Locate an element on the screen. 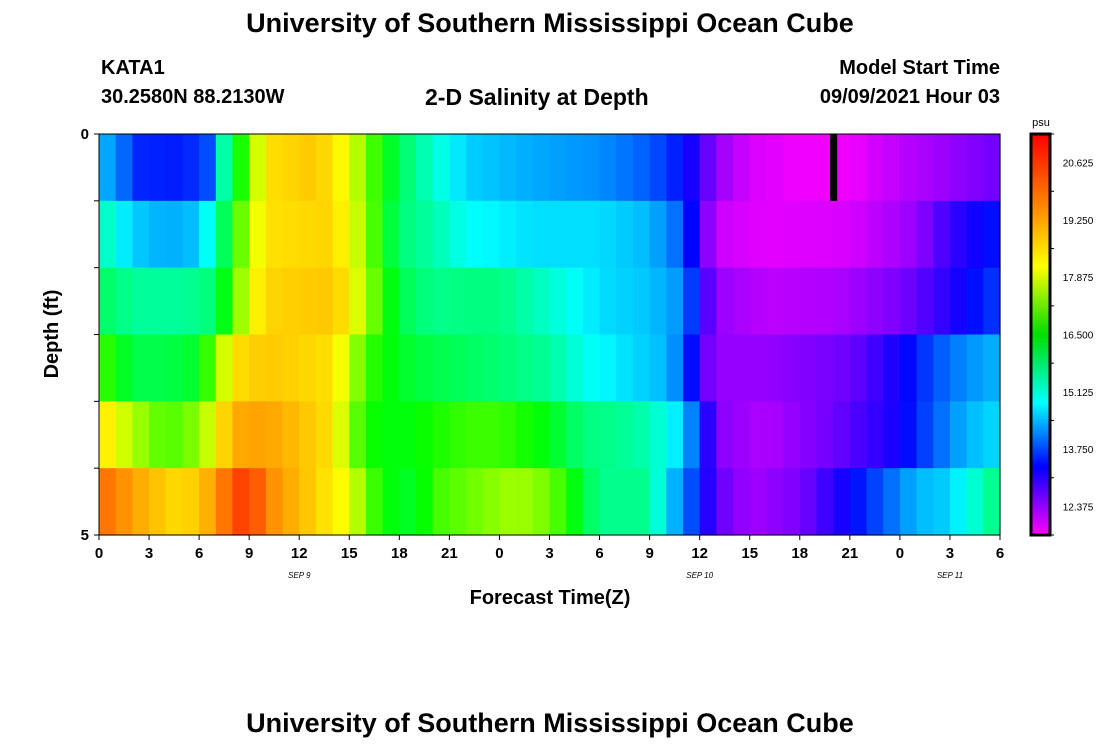 The height and width of the screenshot is (750, 1100). y-tick-label: 0 is located at coordinates (85, 134).